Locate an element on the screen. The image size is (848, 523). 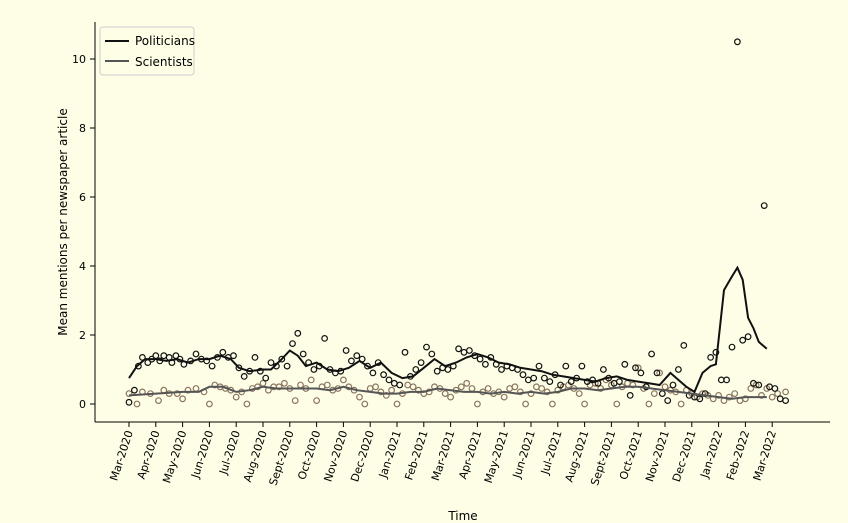
x-tick-label: Mar-2020 is located at coordinates (121, 455).